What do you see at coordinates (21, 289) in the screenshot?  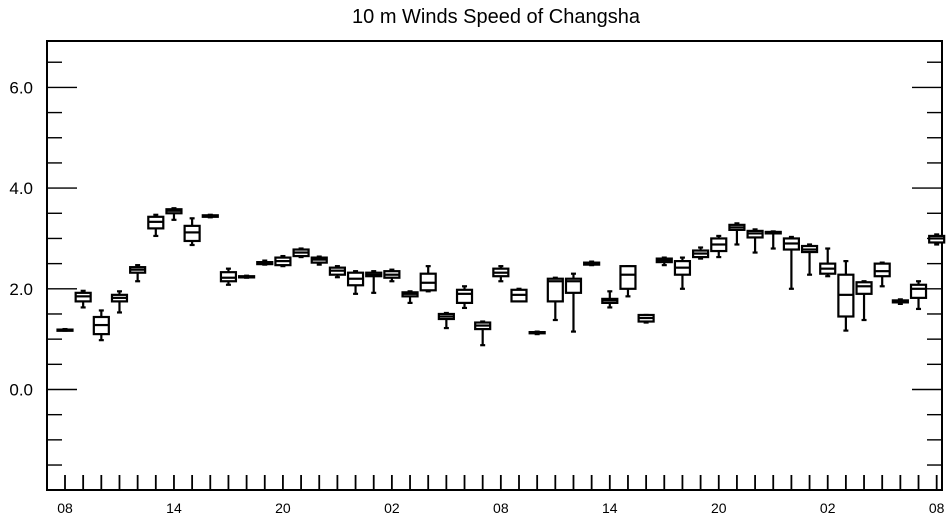 I see `ytick-label: 2.0` at bounding box center [21, 289].